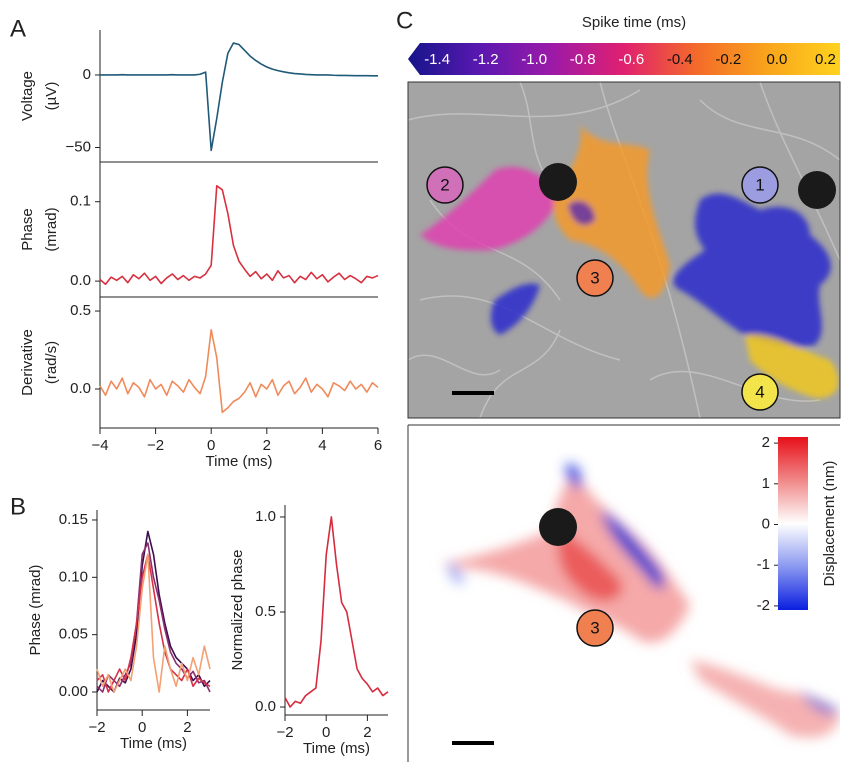 This screenshot has width=846, height=762. Describe the element at coordinates (766, 483) in the screenshot. I see `colorbar-tick-label: 1` at that location.